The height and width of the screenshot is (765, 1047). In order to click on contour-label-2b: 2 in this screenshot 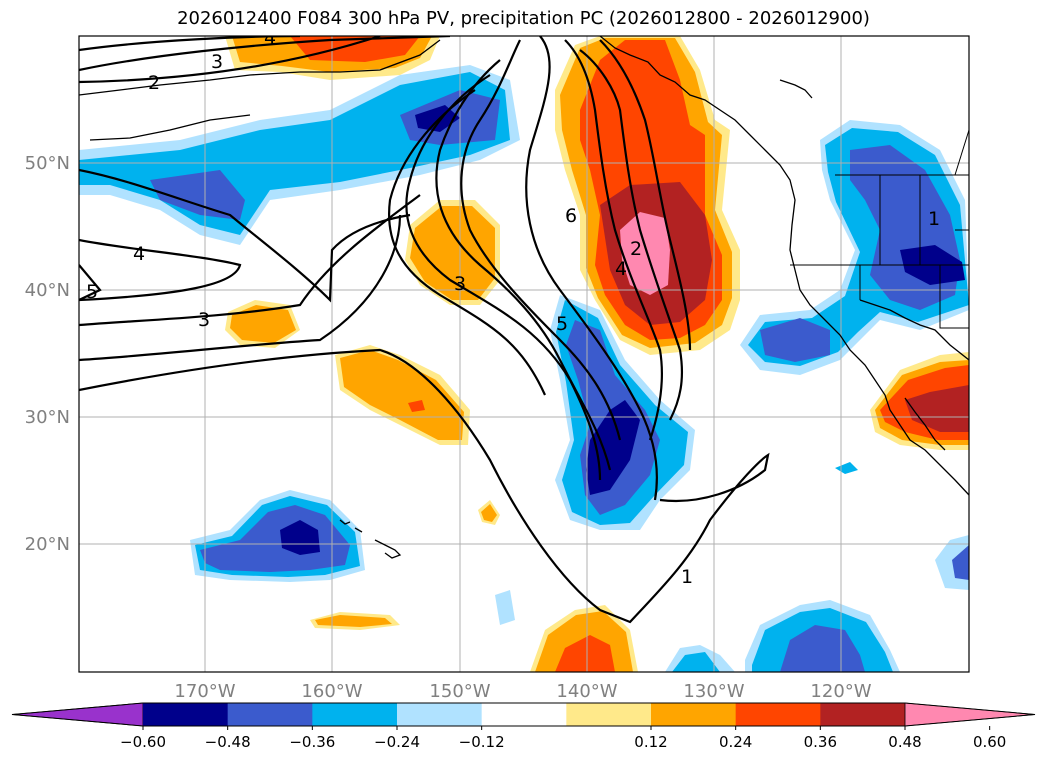, I will do `click(636, 249)`.